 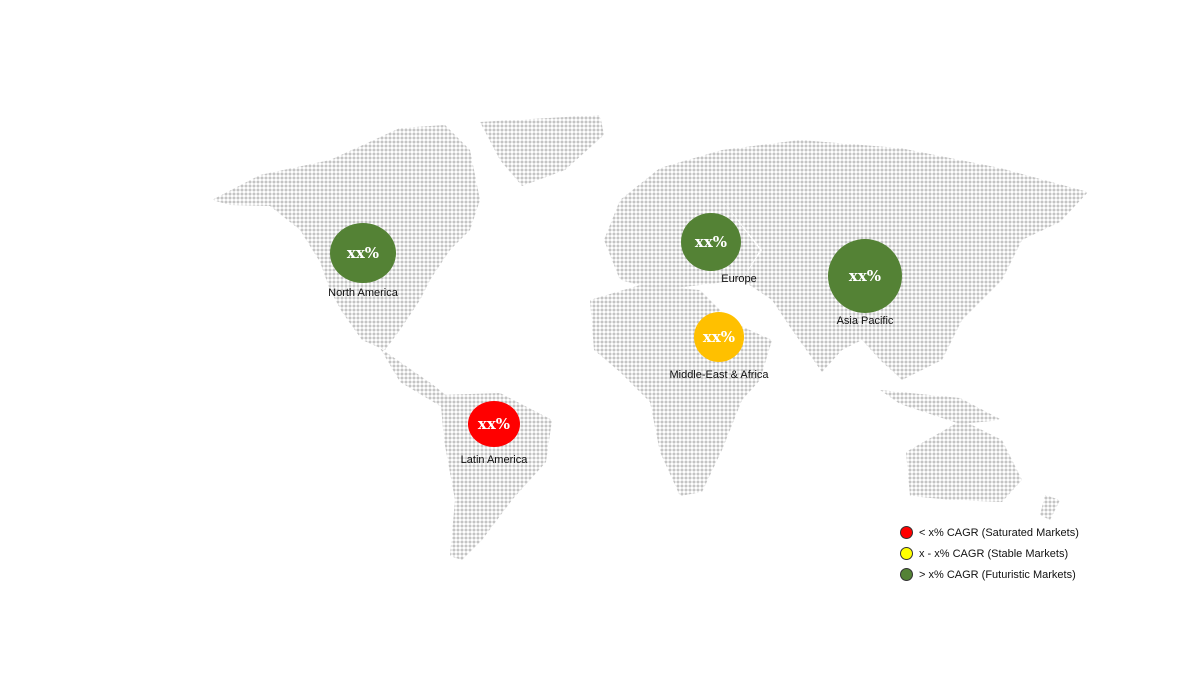 I want to click on legend-dot-yellow, so click(x=906, y=553).